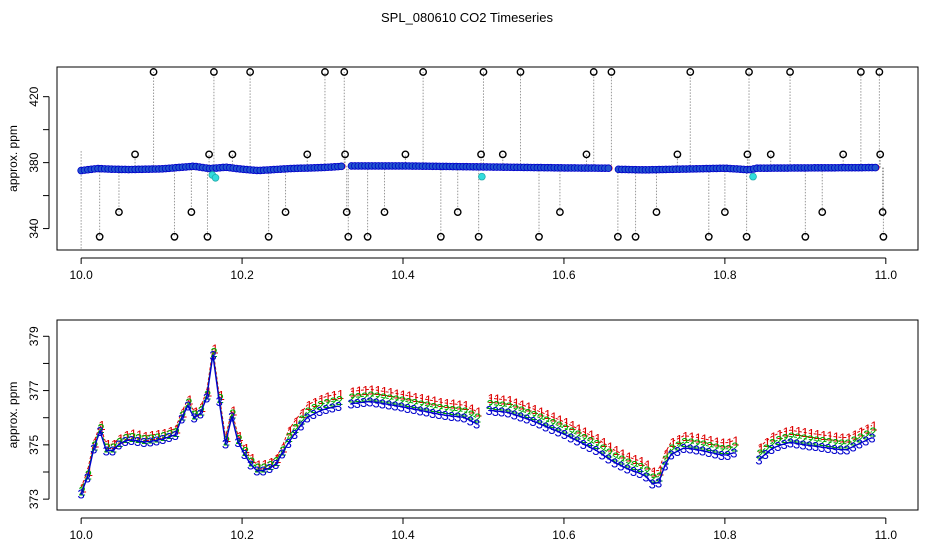 The image size is (936, 540). I want to click on top-x-axis: 10.0 10.2 10.4 10.6 10.8 11.0, so click(483, 269).